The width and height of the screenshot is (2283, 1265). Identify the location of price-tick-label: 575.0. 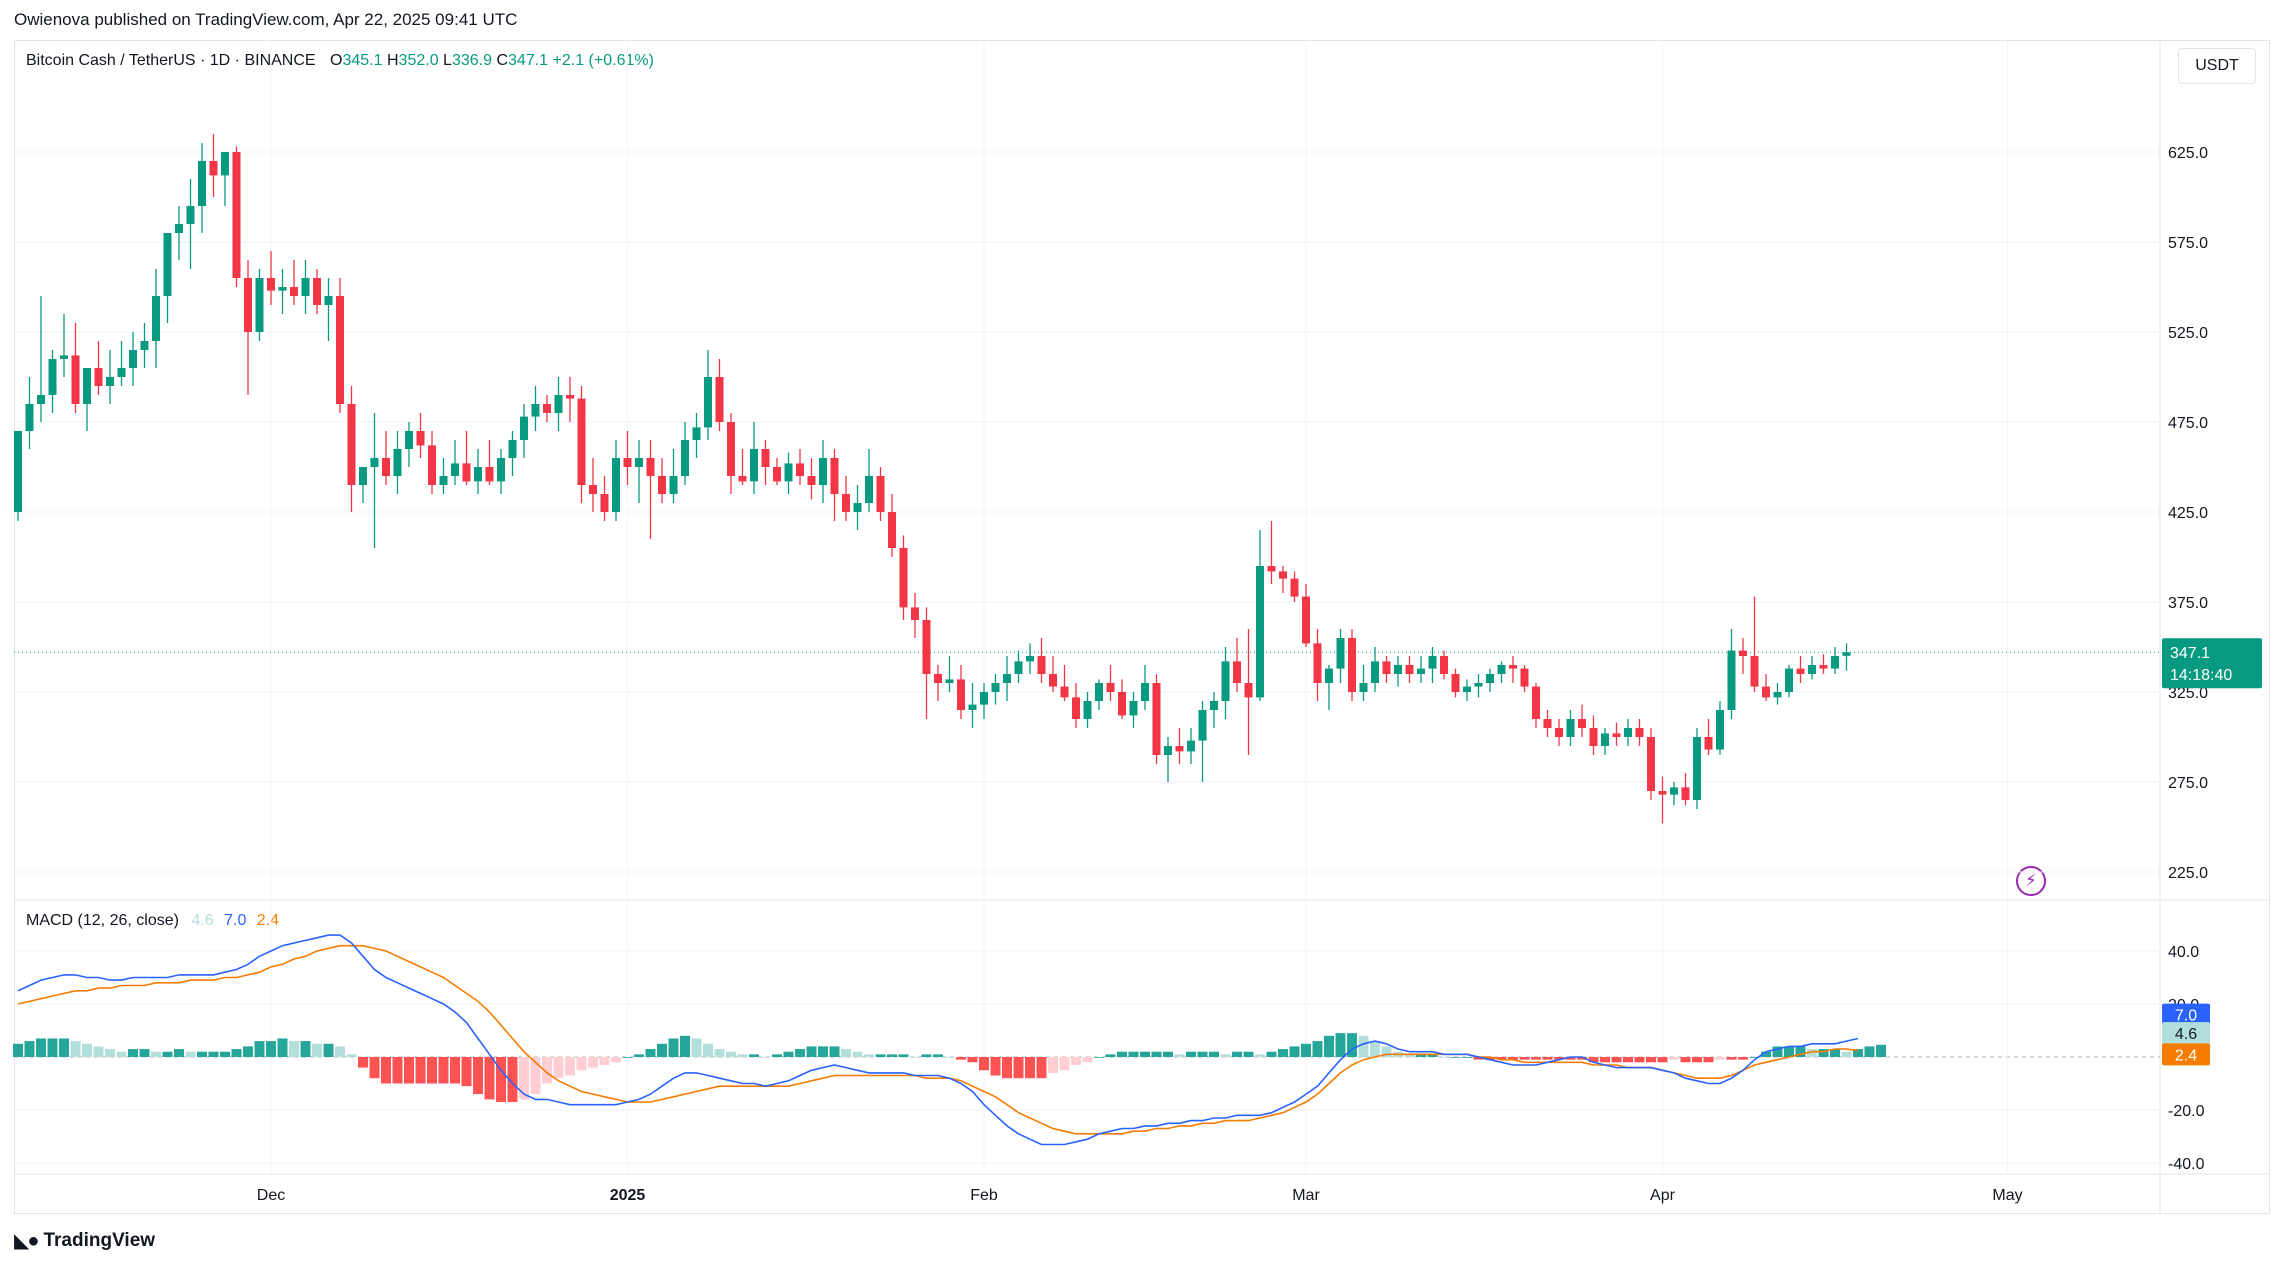
(2188, 243).